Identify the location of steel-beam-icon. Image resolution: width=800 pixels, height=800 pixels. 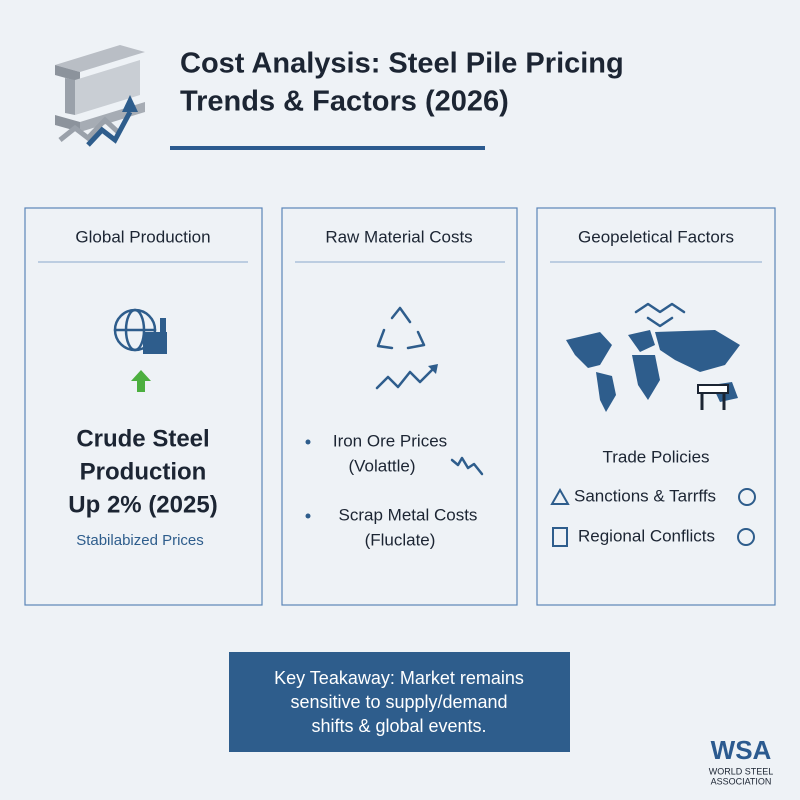
(100, 96).